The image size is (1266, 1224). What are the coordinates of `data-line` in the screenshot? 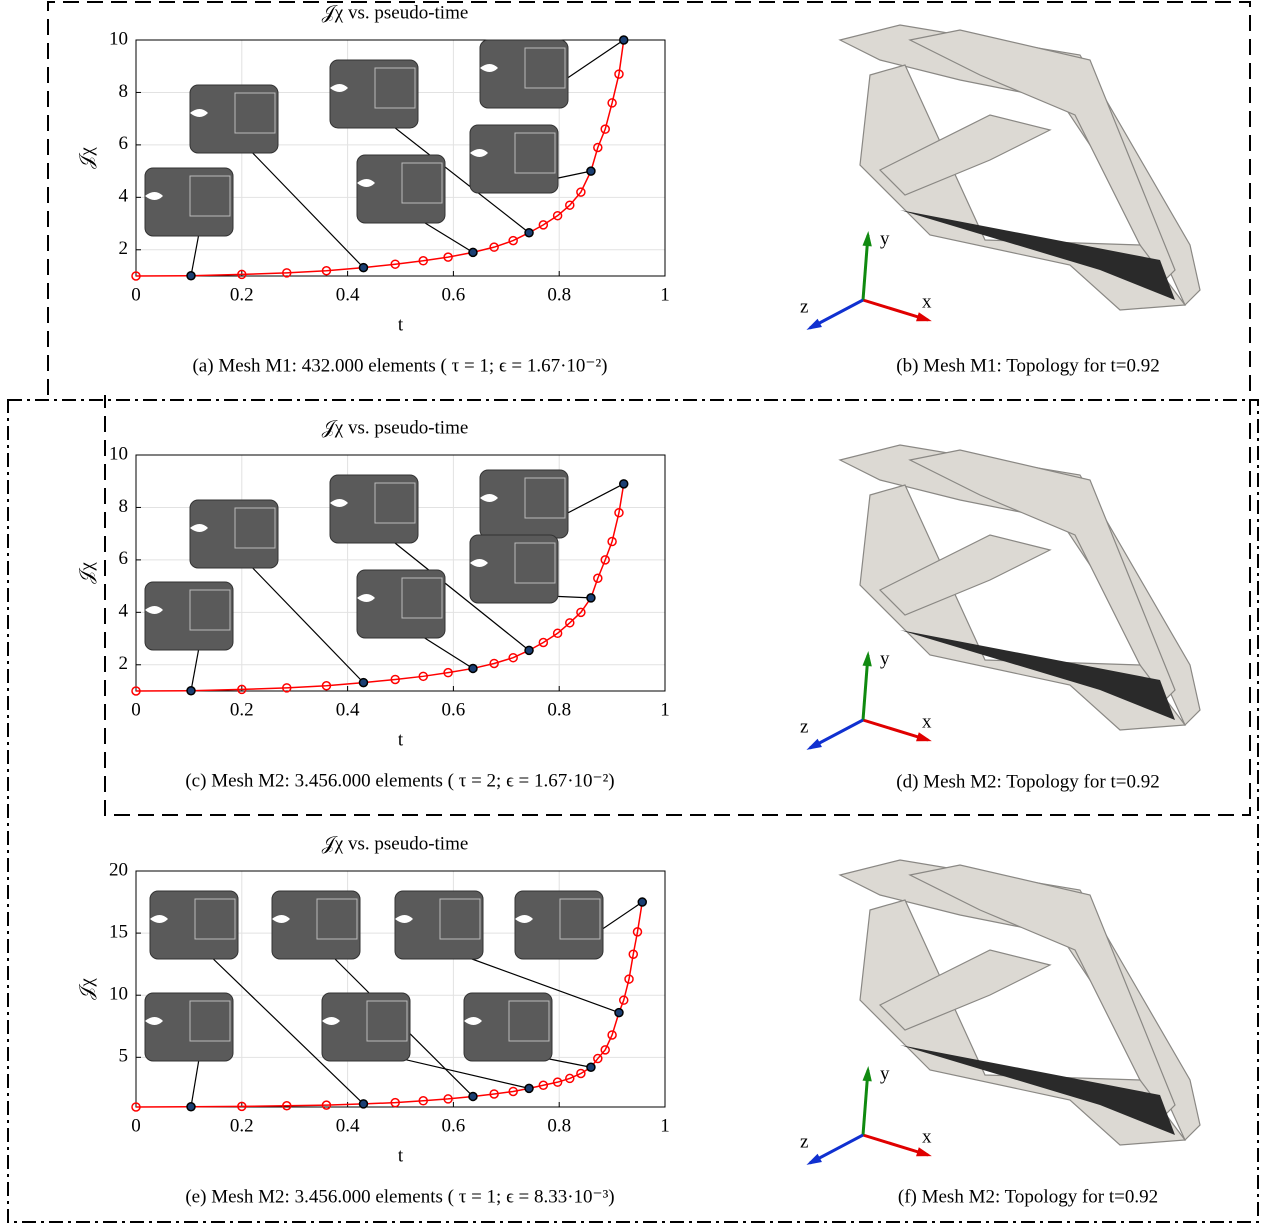 It's located at (380, 158).